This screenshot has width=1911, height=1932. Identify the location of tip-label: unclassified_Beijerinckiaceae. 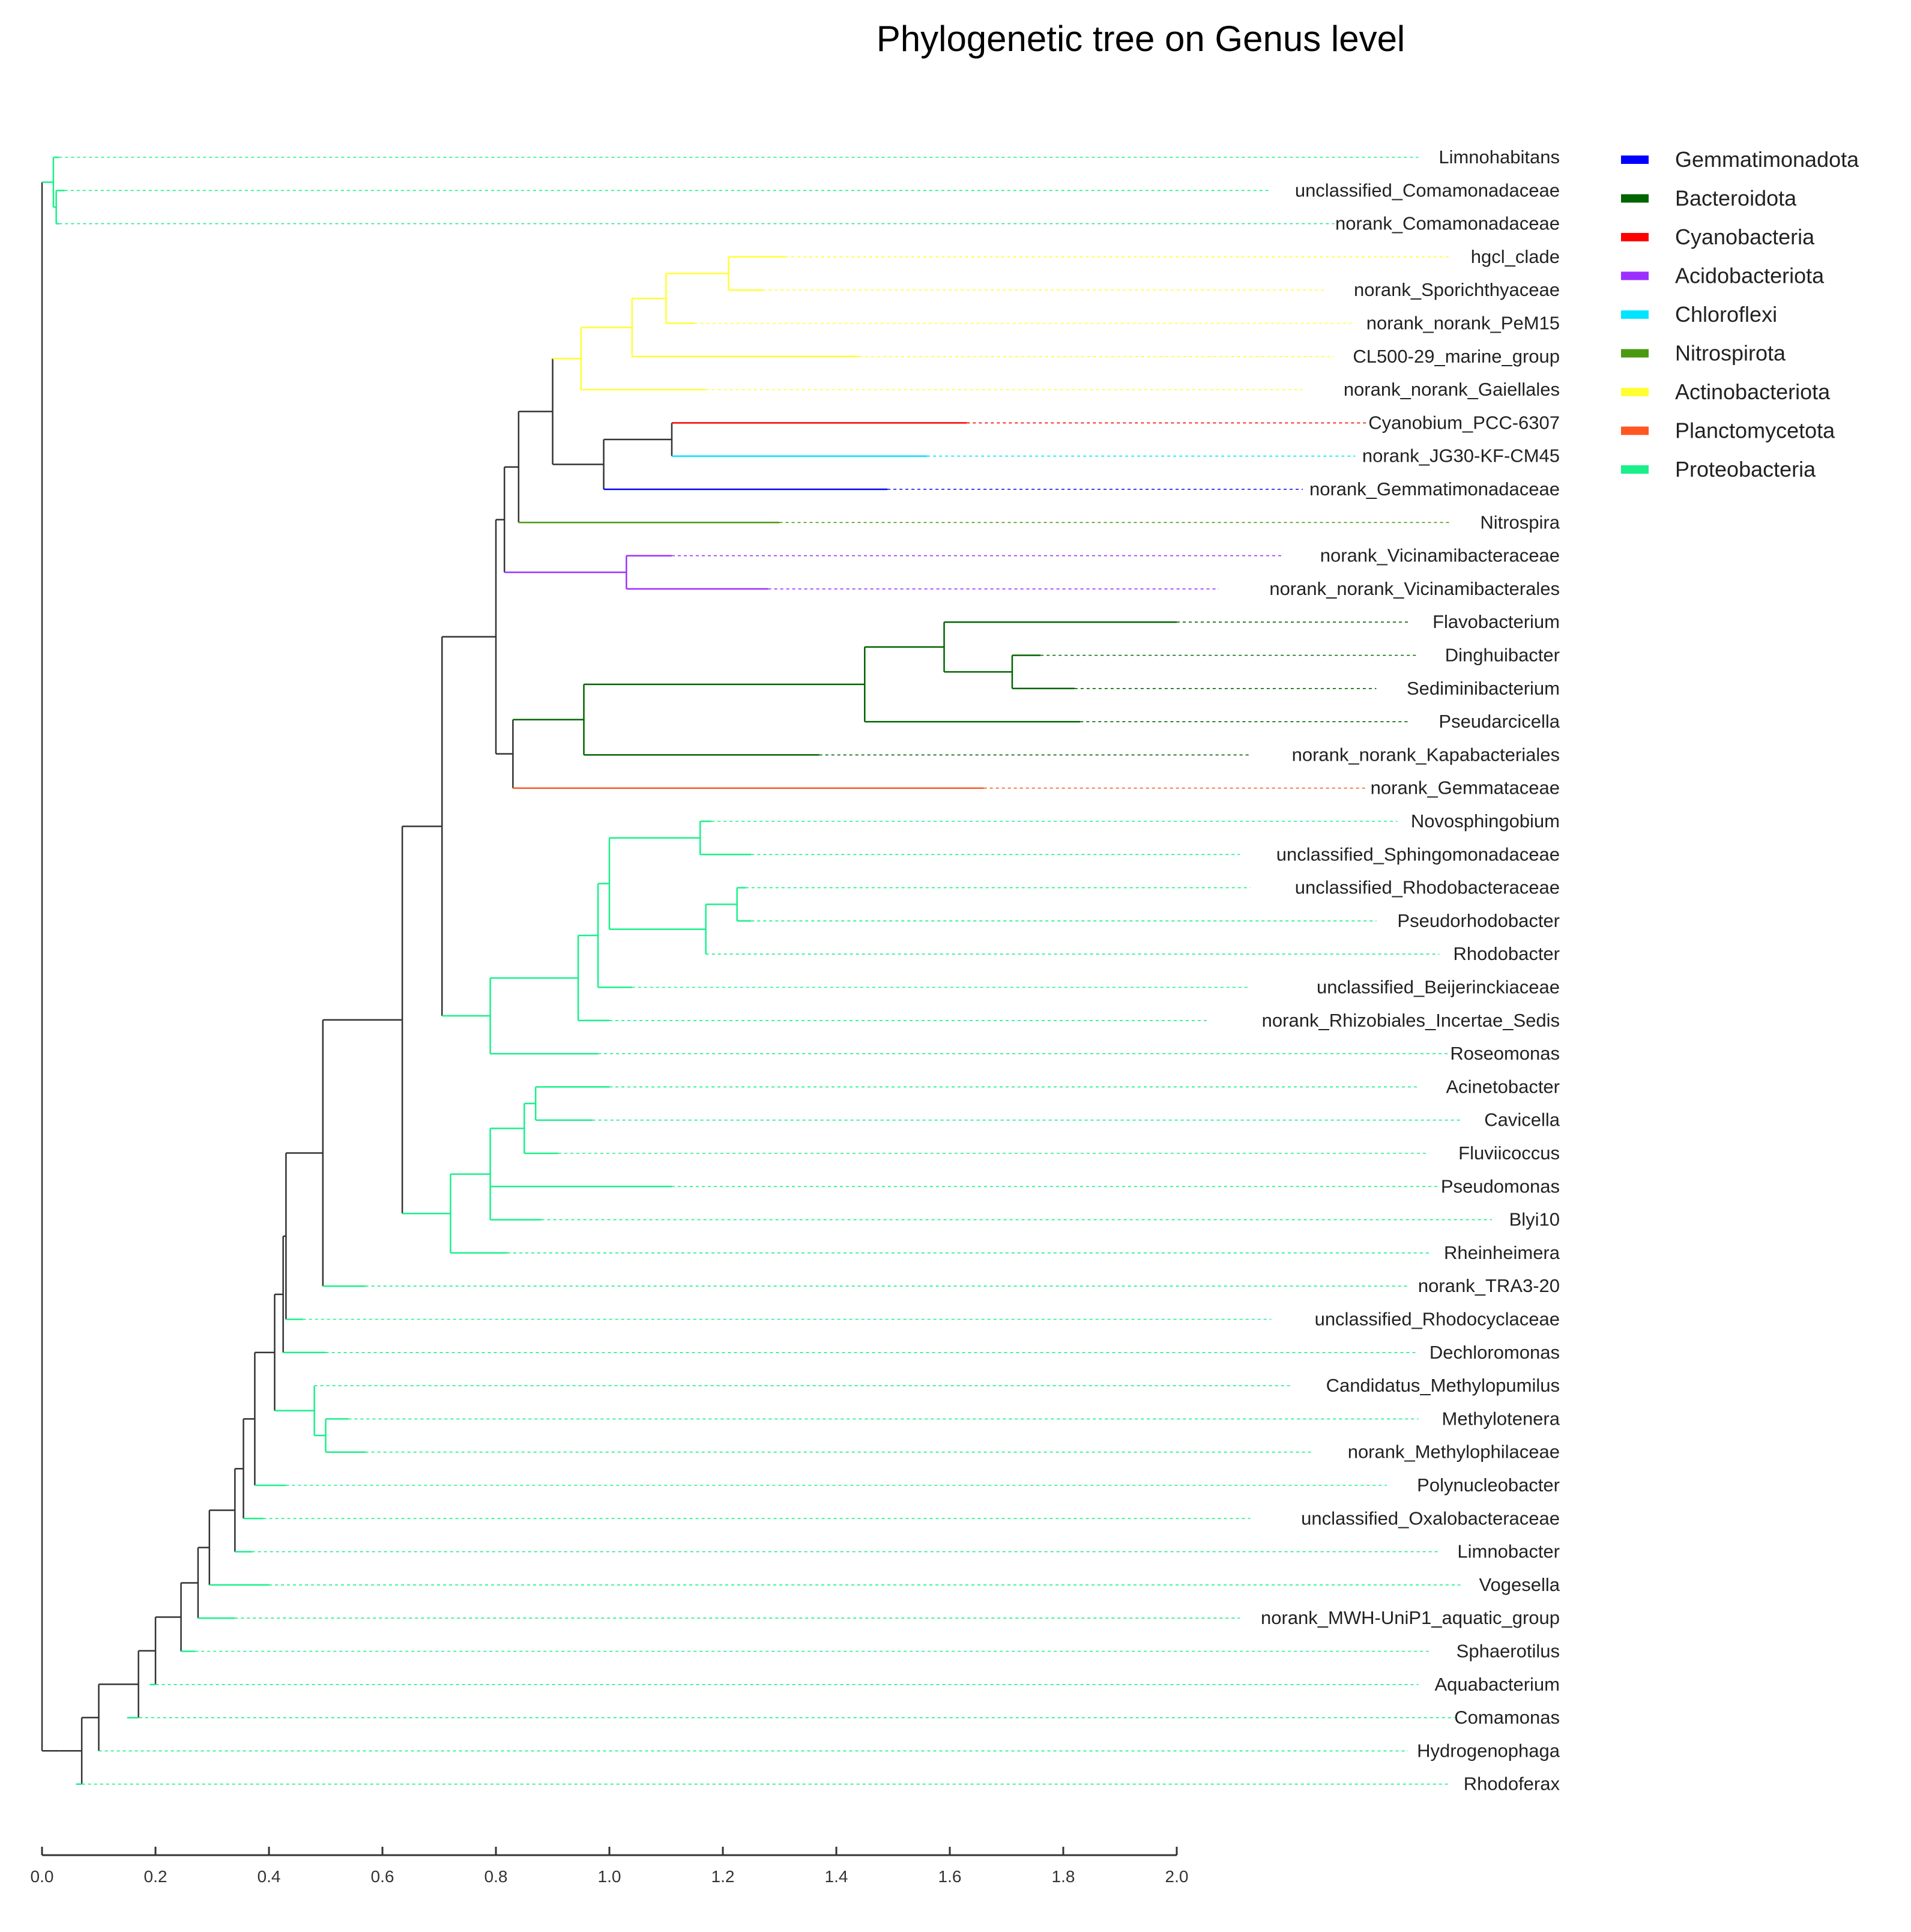
(1438, 987).